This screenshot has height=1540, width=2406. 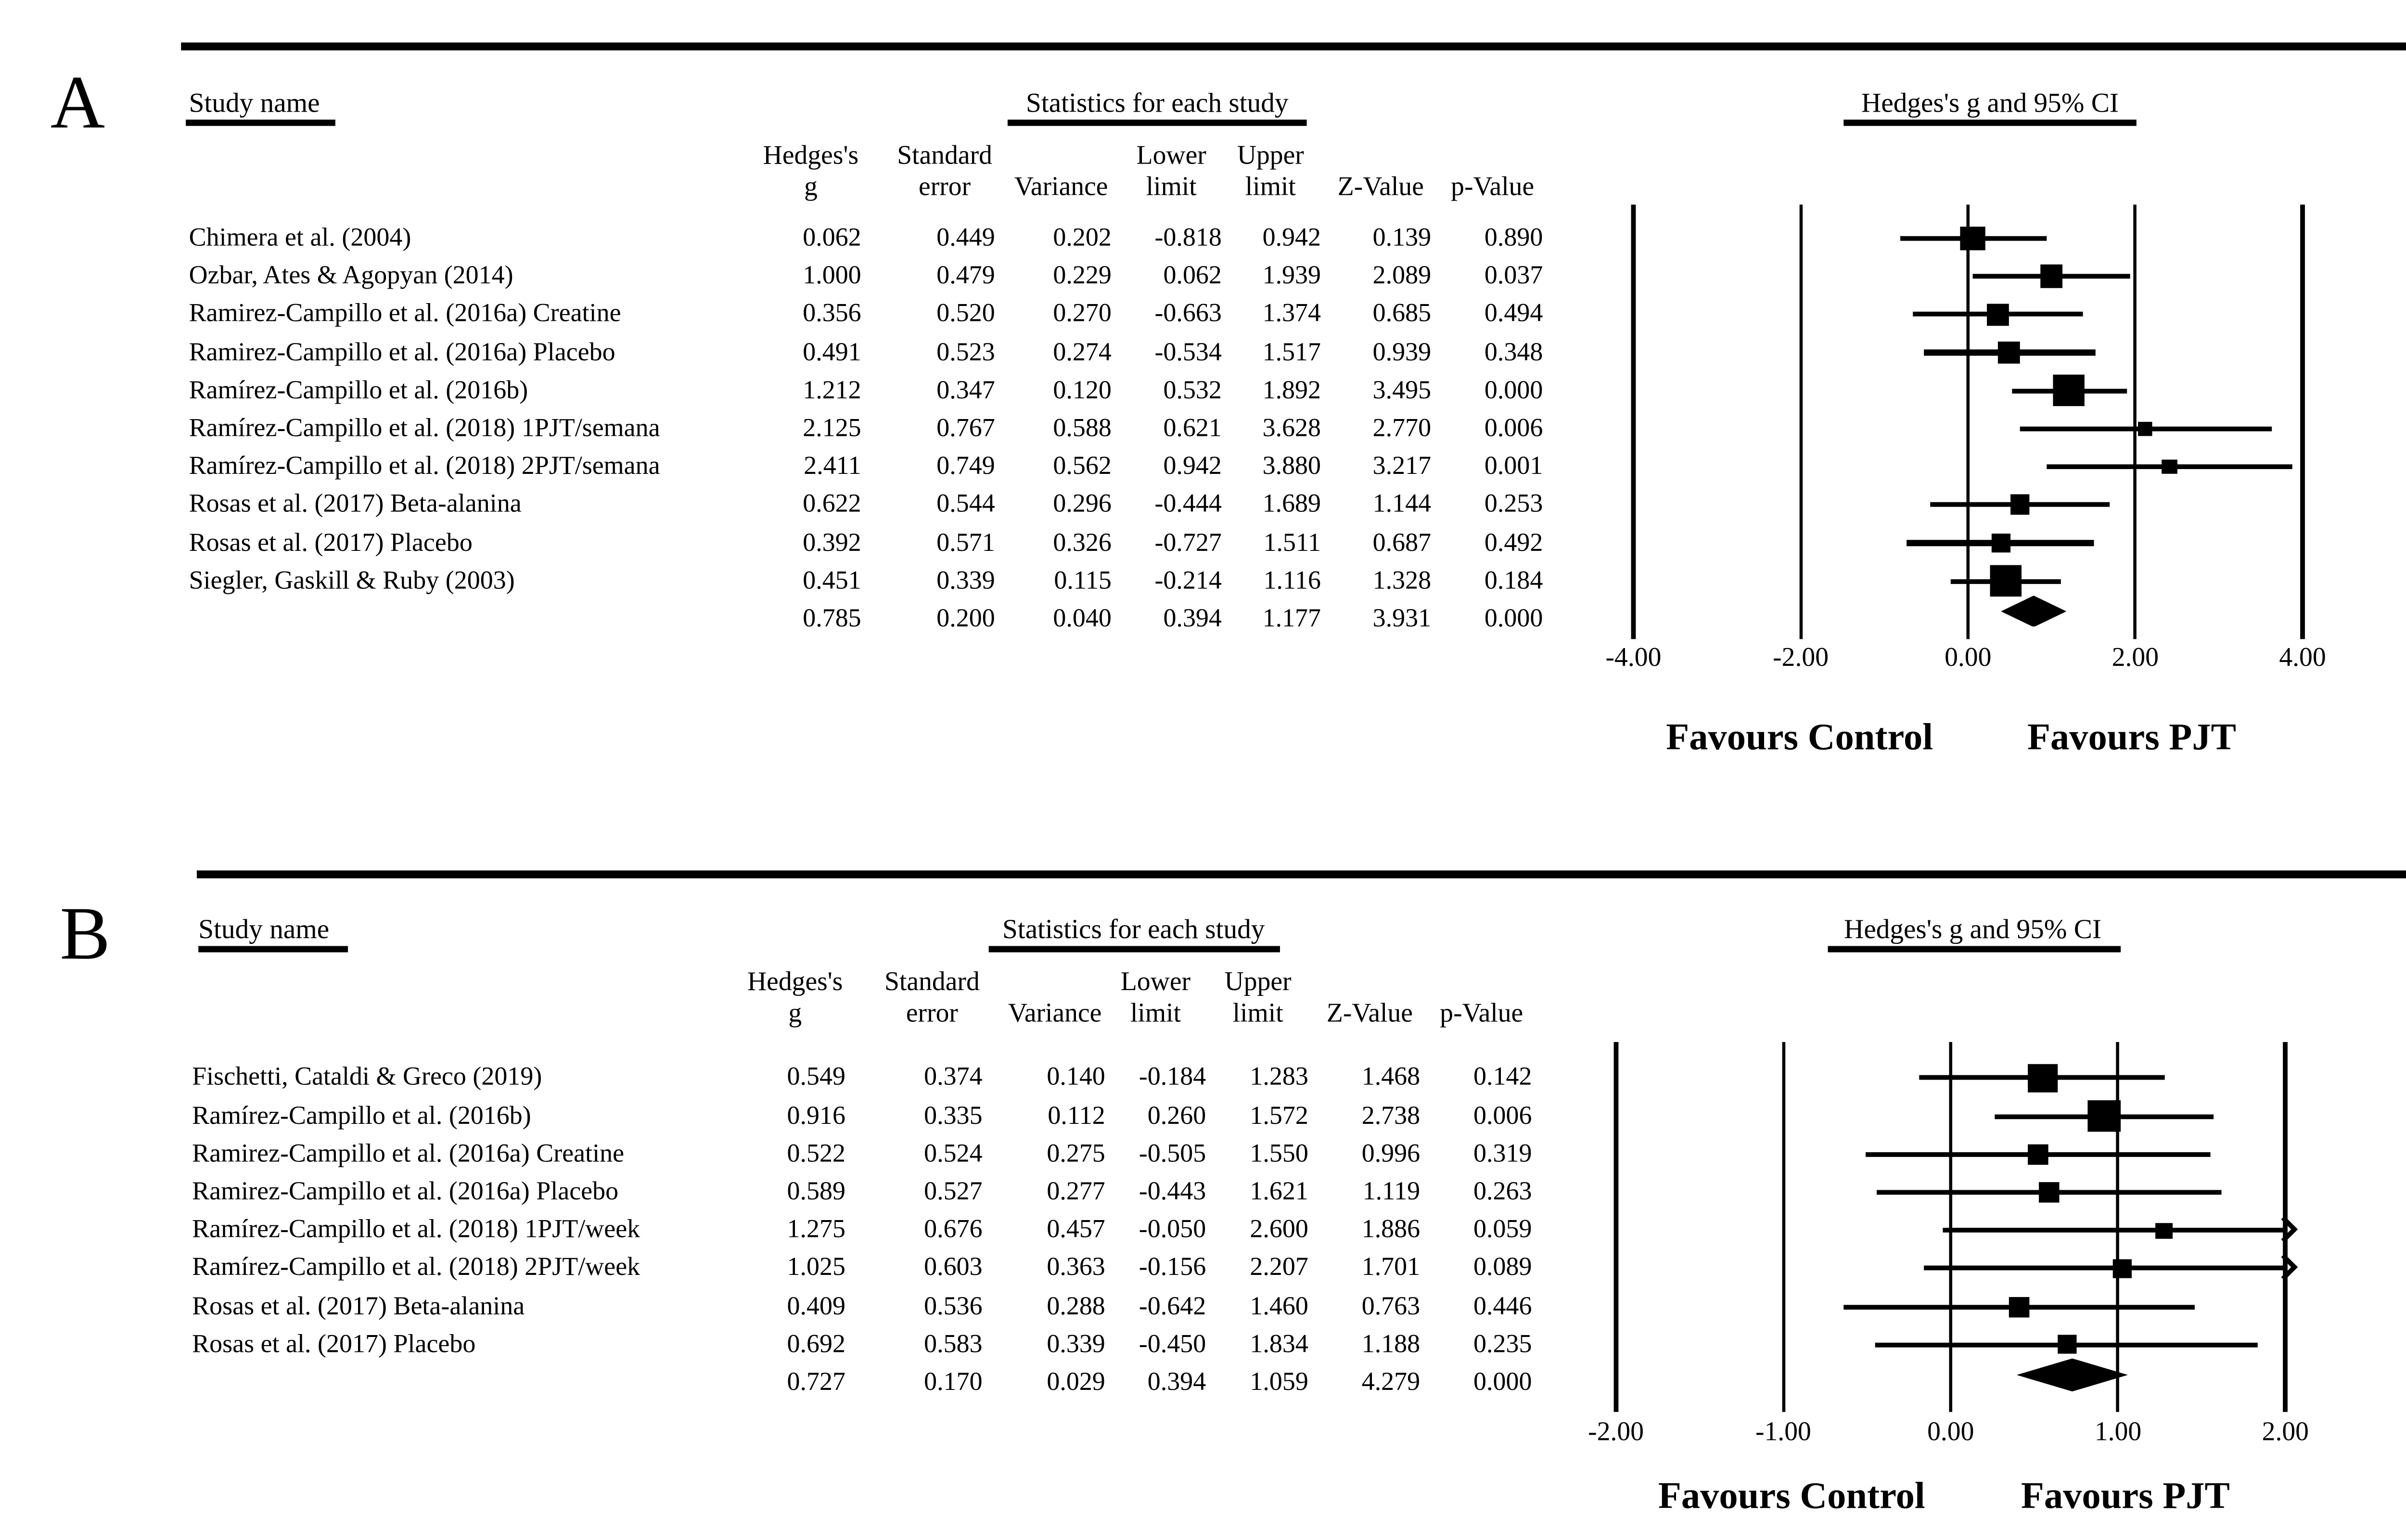 I want to click on axis-tick-label: -2.00, so click(x=1801, y=658).